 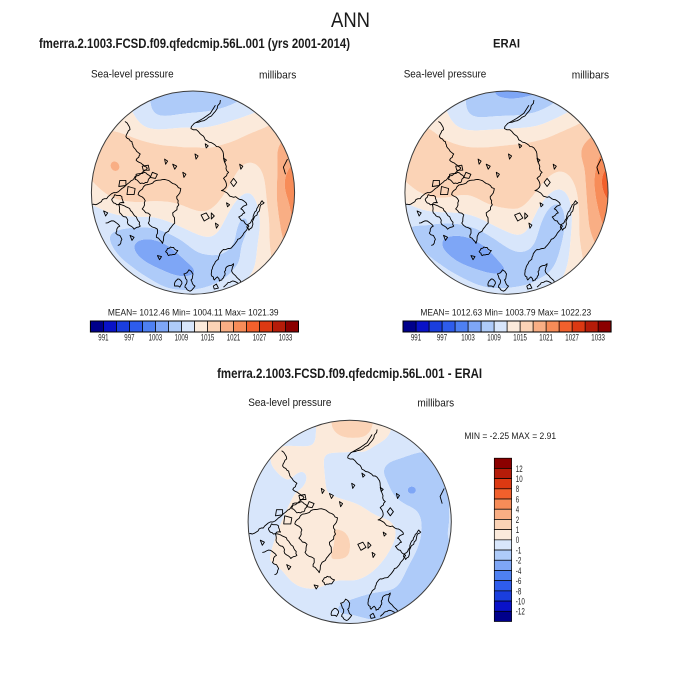 What do you see at coordinates (517, 520) in the screenshot?
I see `svg-text: 2` at bounding box center [517, 520].